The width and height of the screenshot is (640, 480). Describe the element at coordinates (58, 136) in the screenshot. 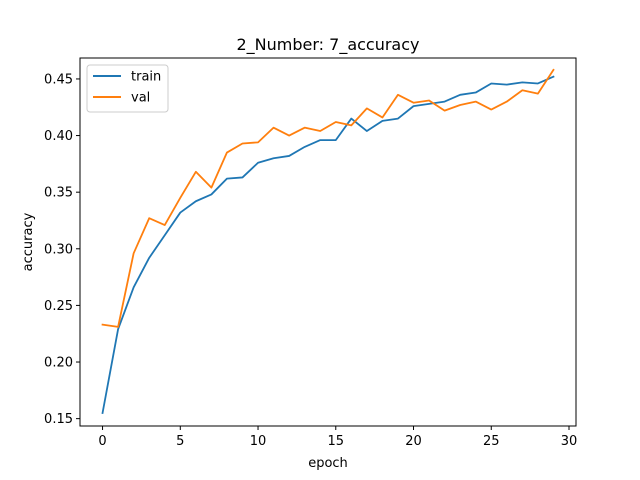

I see `y-tick-label: 0.40` at that location.